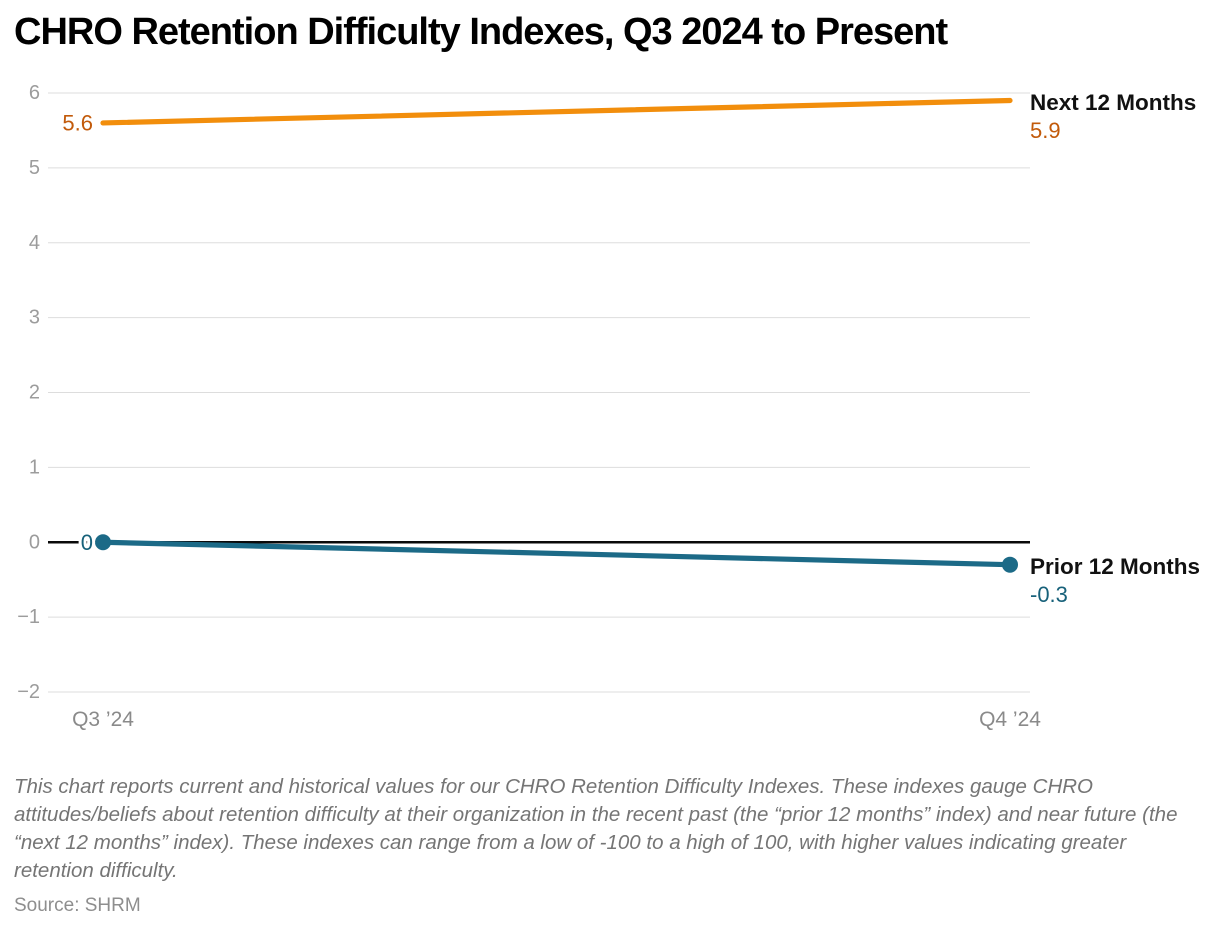  What do you see at coordinates (34, 243) in the screenshot?
I see `y-tick-label: 4` at bounding box center [34, 243].